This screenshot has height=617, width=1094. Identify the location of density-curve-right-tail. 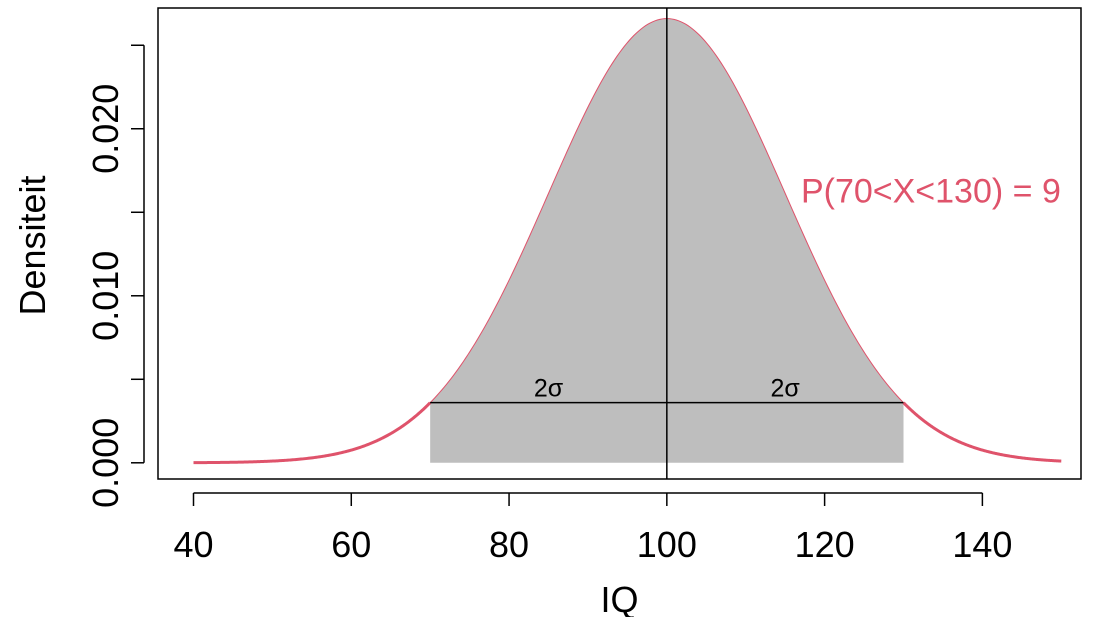
(982, 432).